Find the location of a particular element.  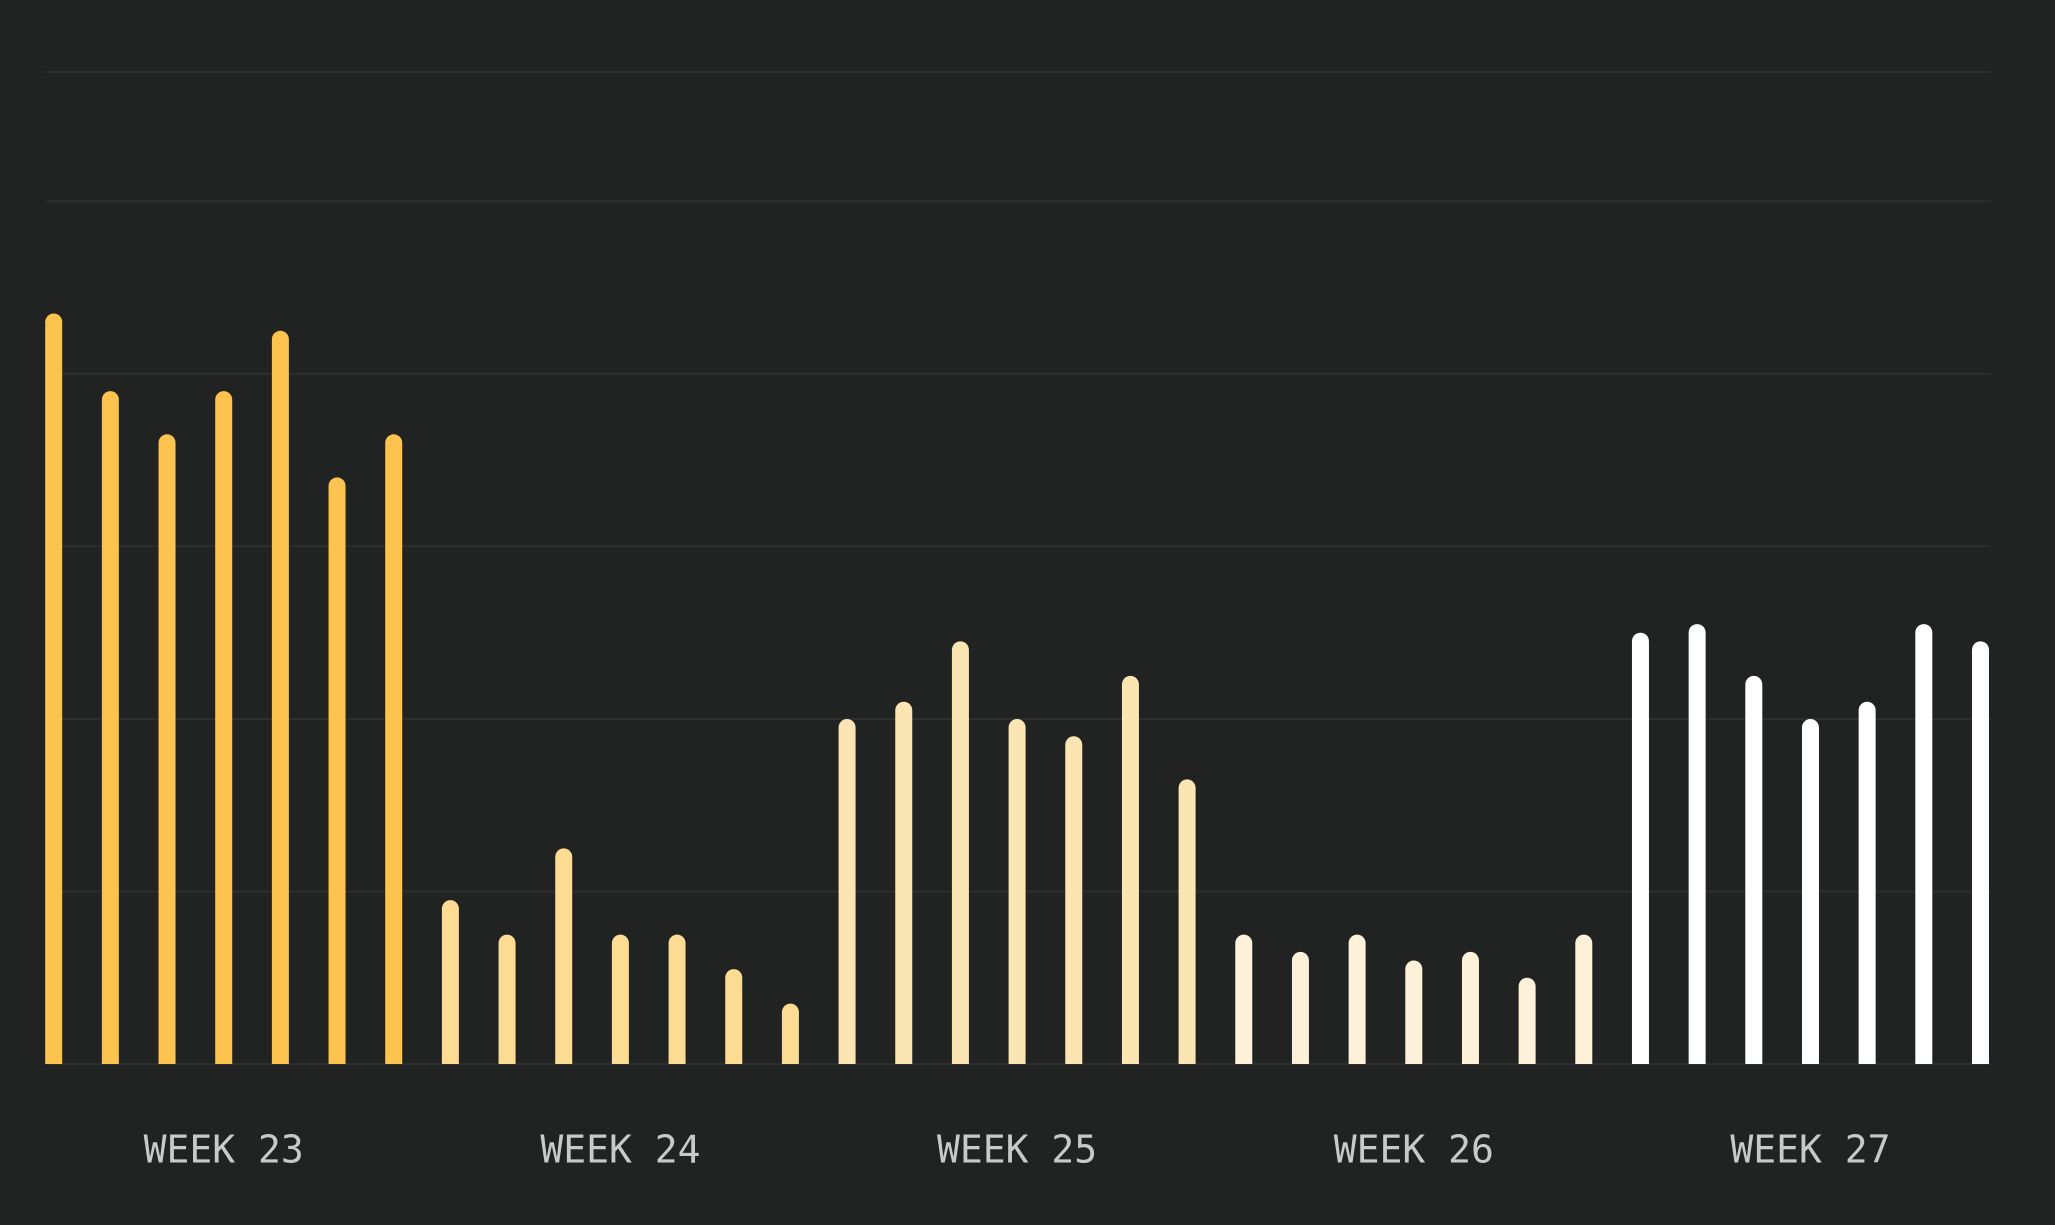

x-tick-label: WEEK 23 is located at coordinates (224, 1150).